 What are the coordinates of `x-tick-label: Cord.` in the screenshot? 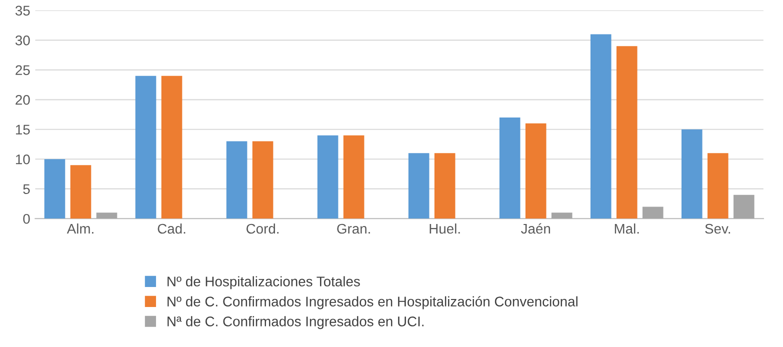 It's located at (262, 228).